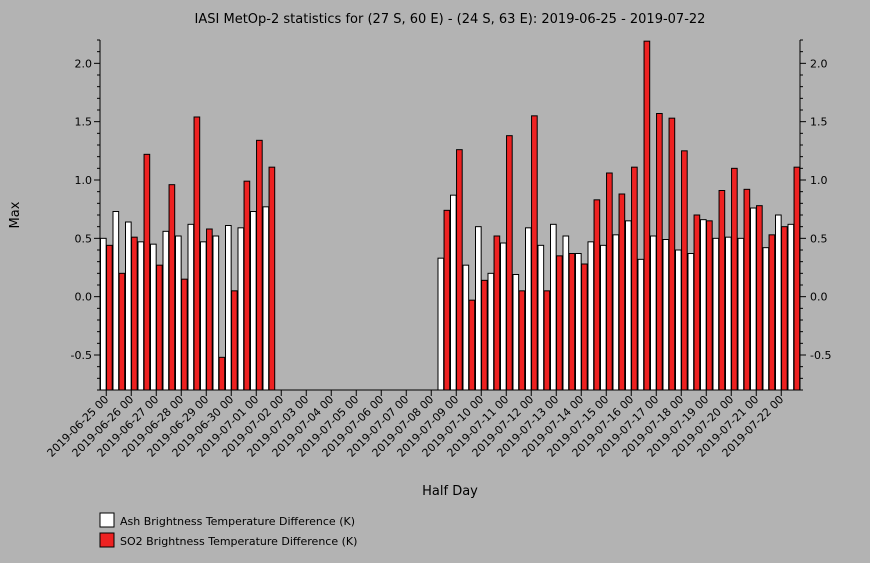  I want to click on x-axis-label: Half Day, so click(450, 491).